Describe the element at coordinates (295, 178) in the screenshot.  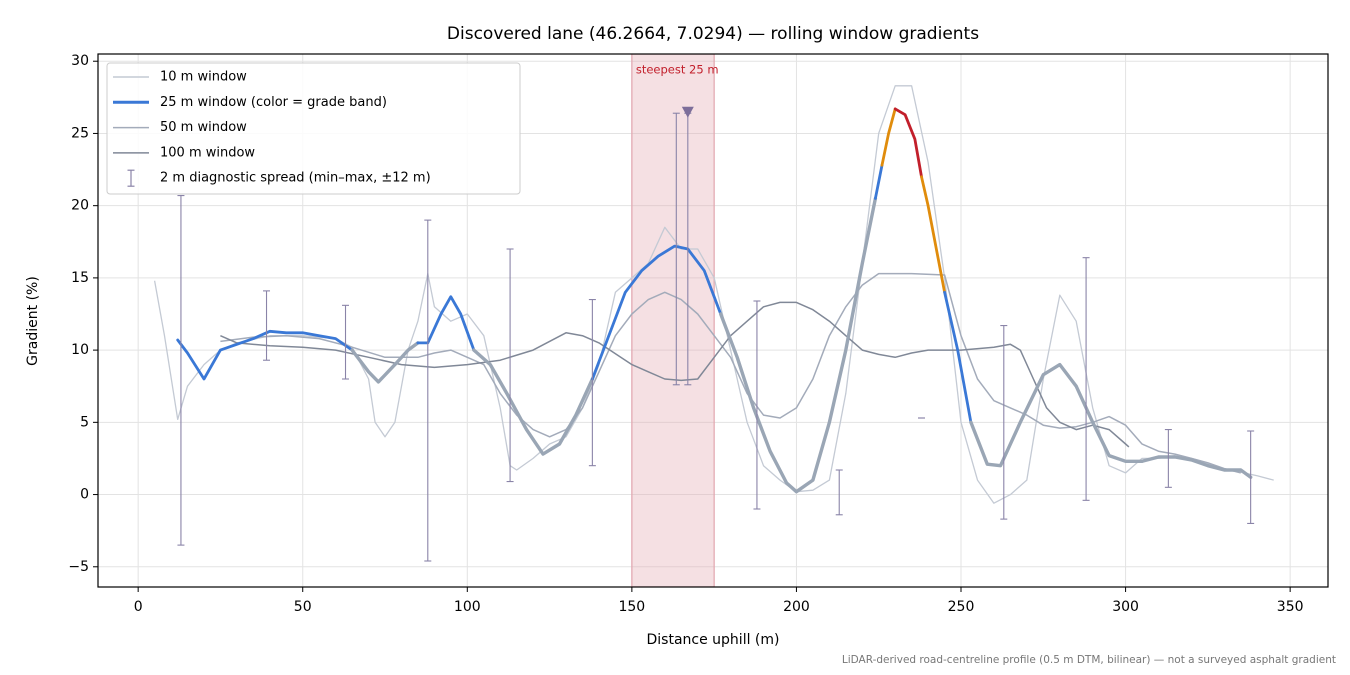
I see `legend-label: 2 m diagnostic spread (min–max, ±12 m)` at that location.